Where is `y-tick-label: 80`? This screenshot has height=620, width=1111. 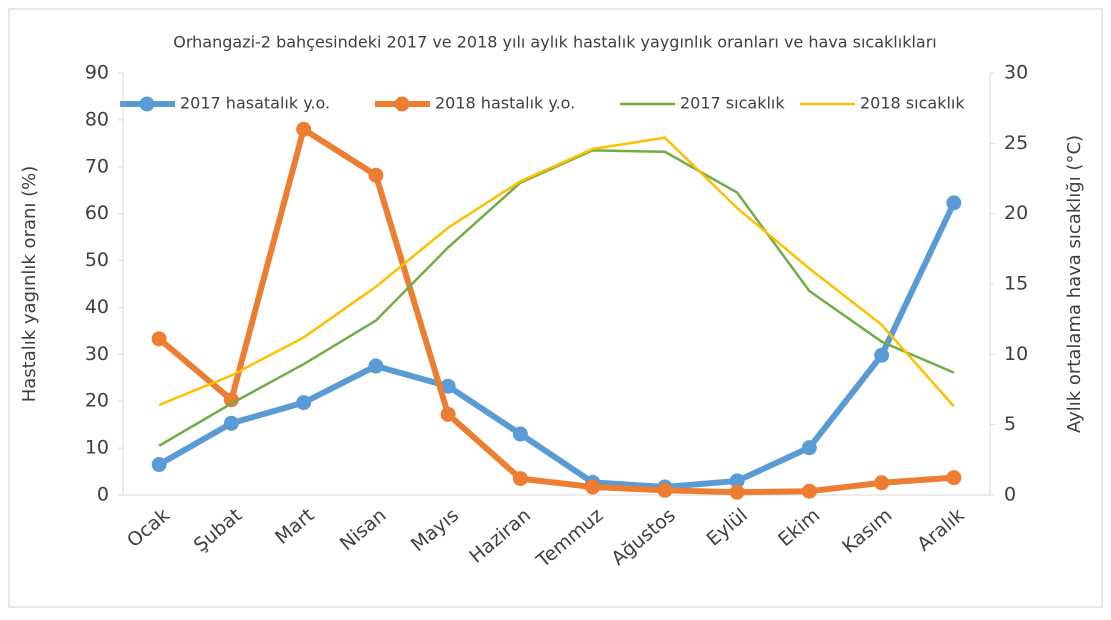
y-tick-label: 80 is located at coordinates (97, 119).